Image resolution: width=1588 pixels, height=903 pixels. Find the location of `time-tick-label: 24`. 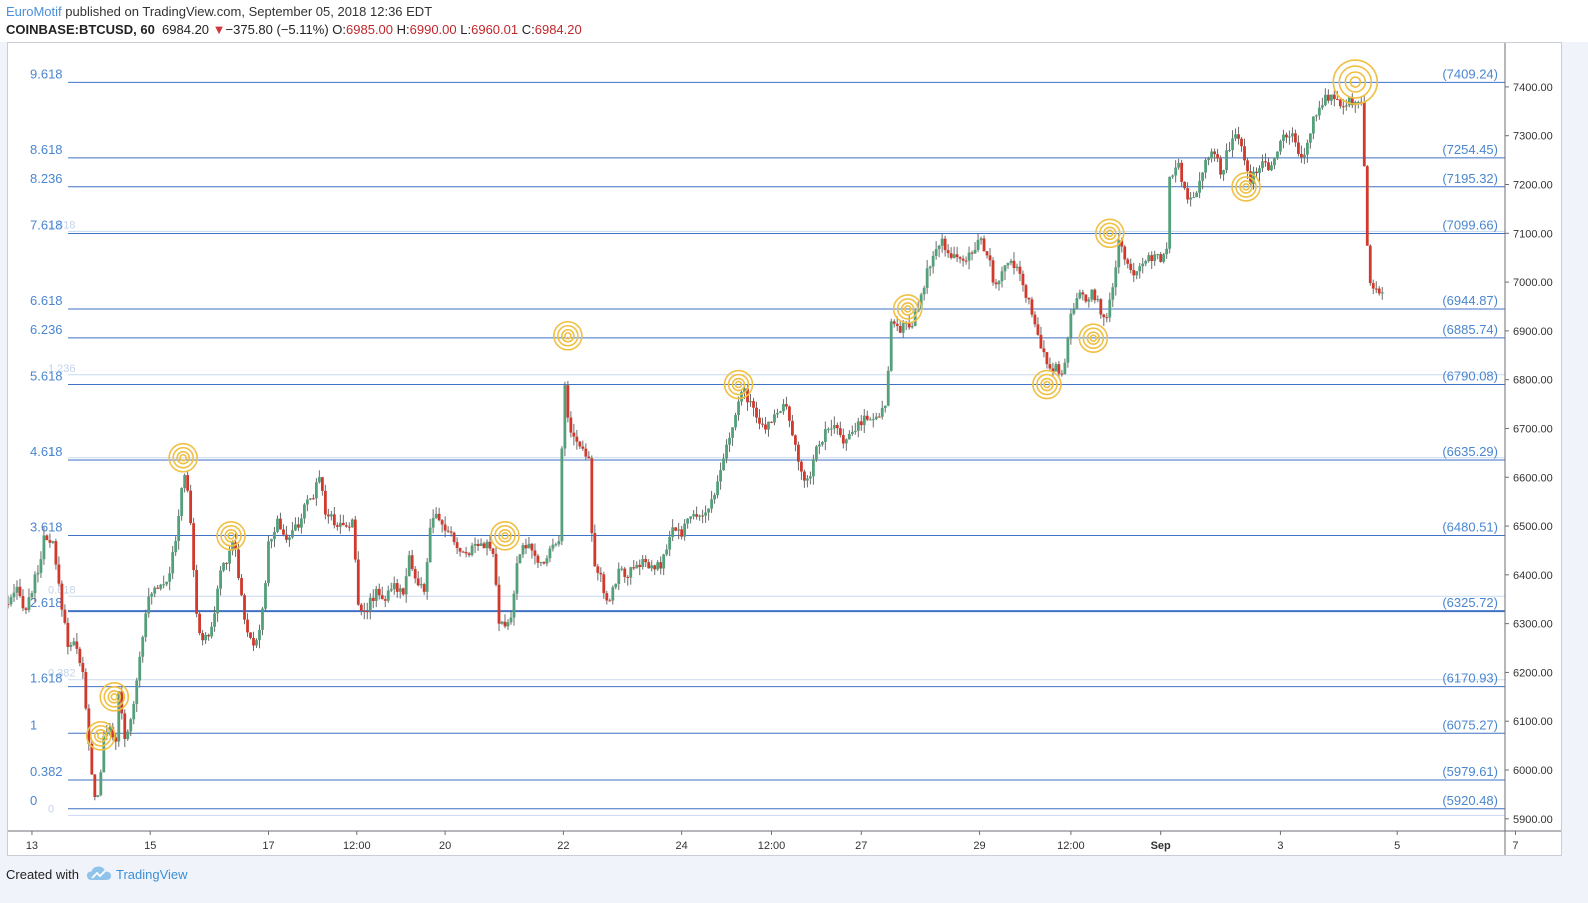

time-tick-label: 24 is located at coordinates (682, 846).